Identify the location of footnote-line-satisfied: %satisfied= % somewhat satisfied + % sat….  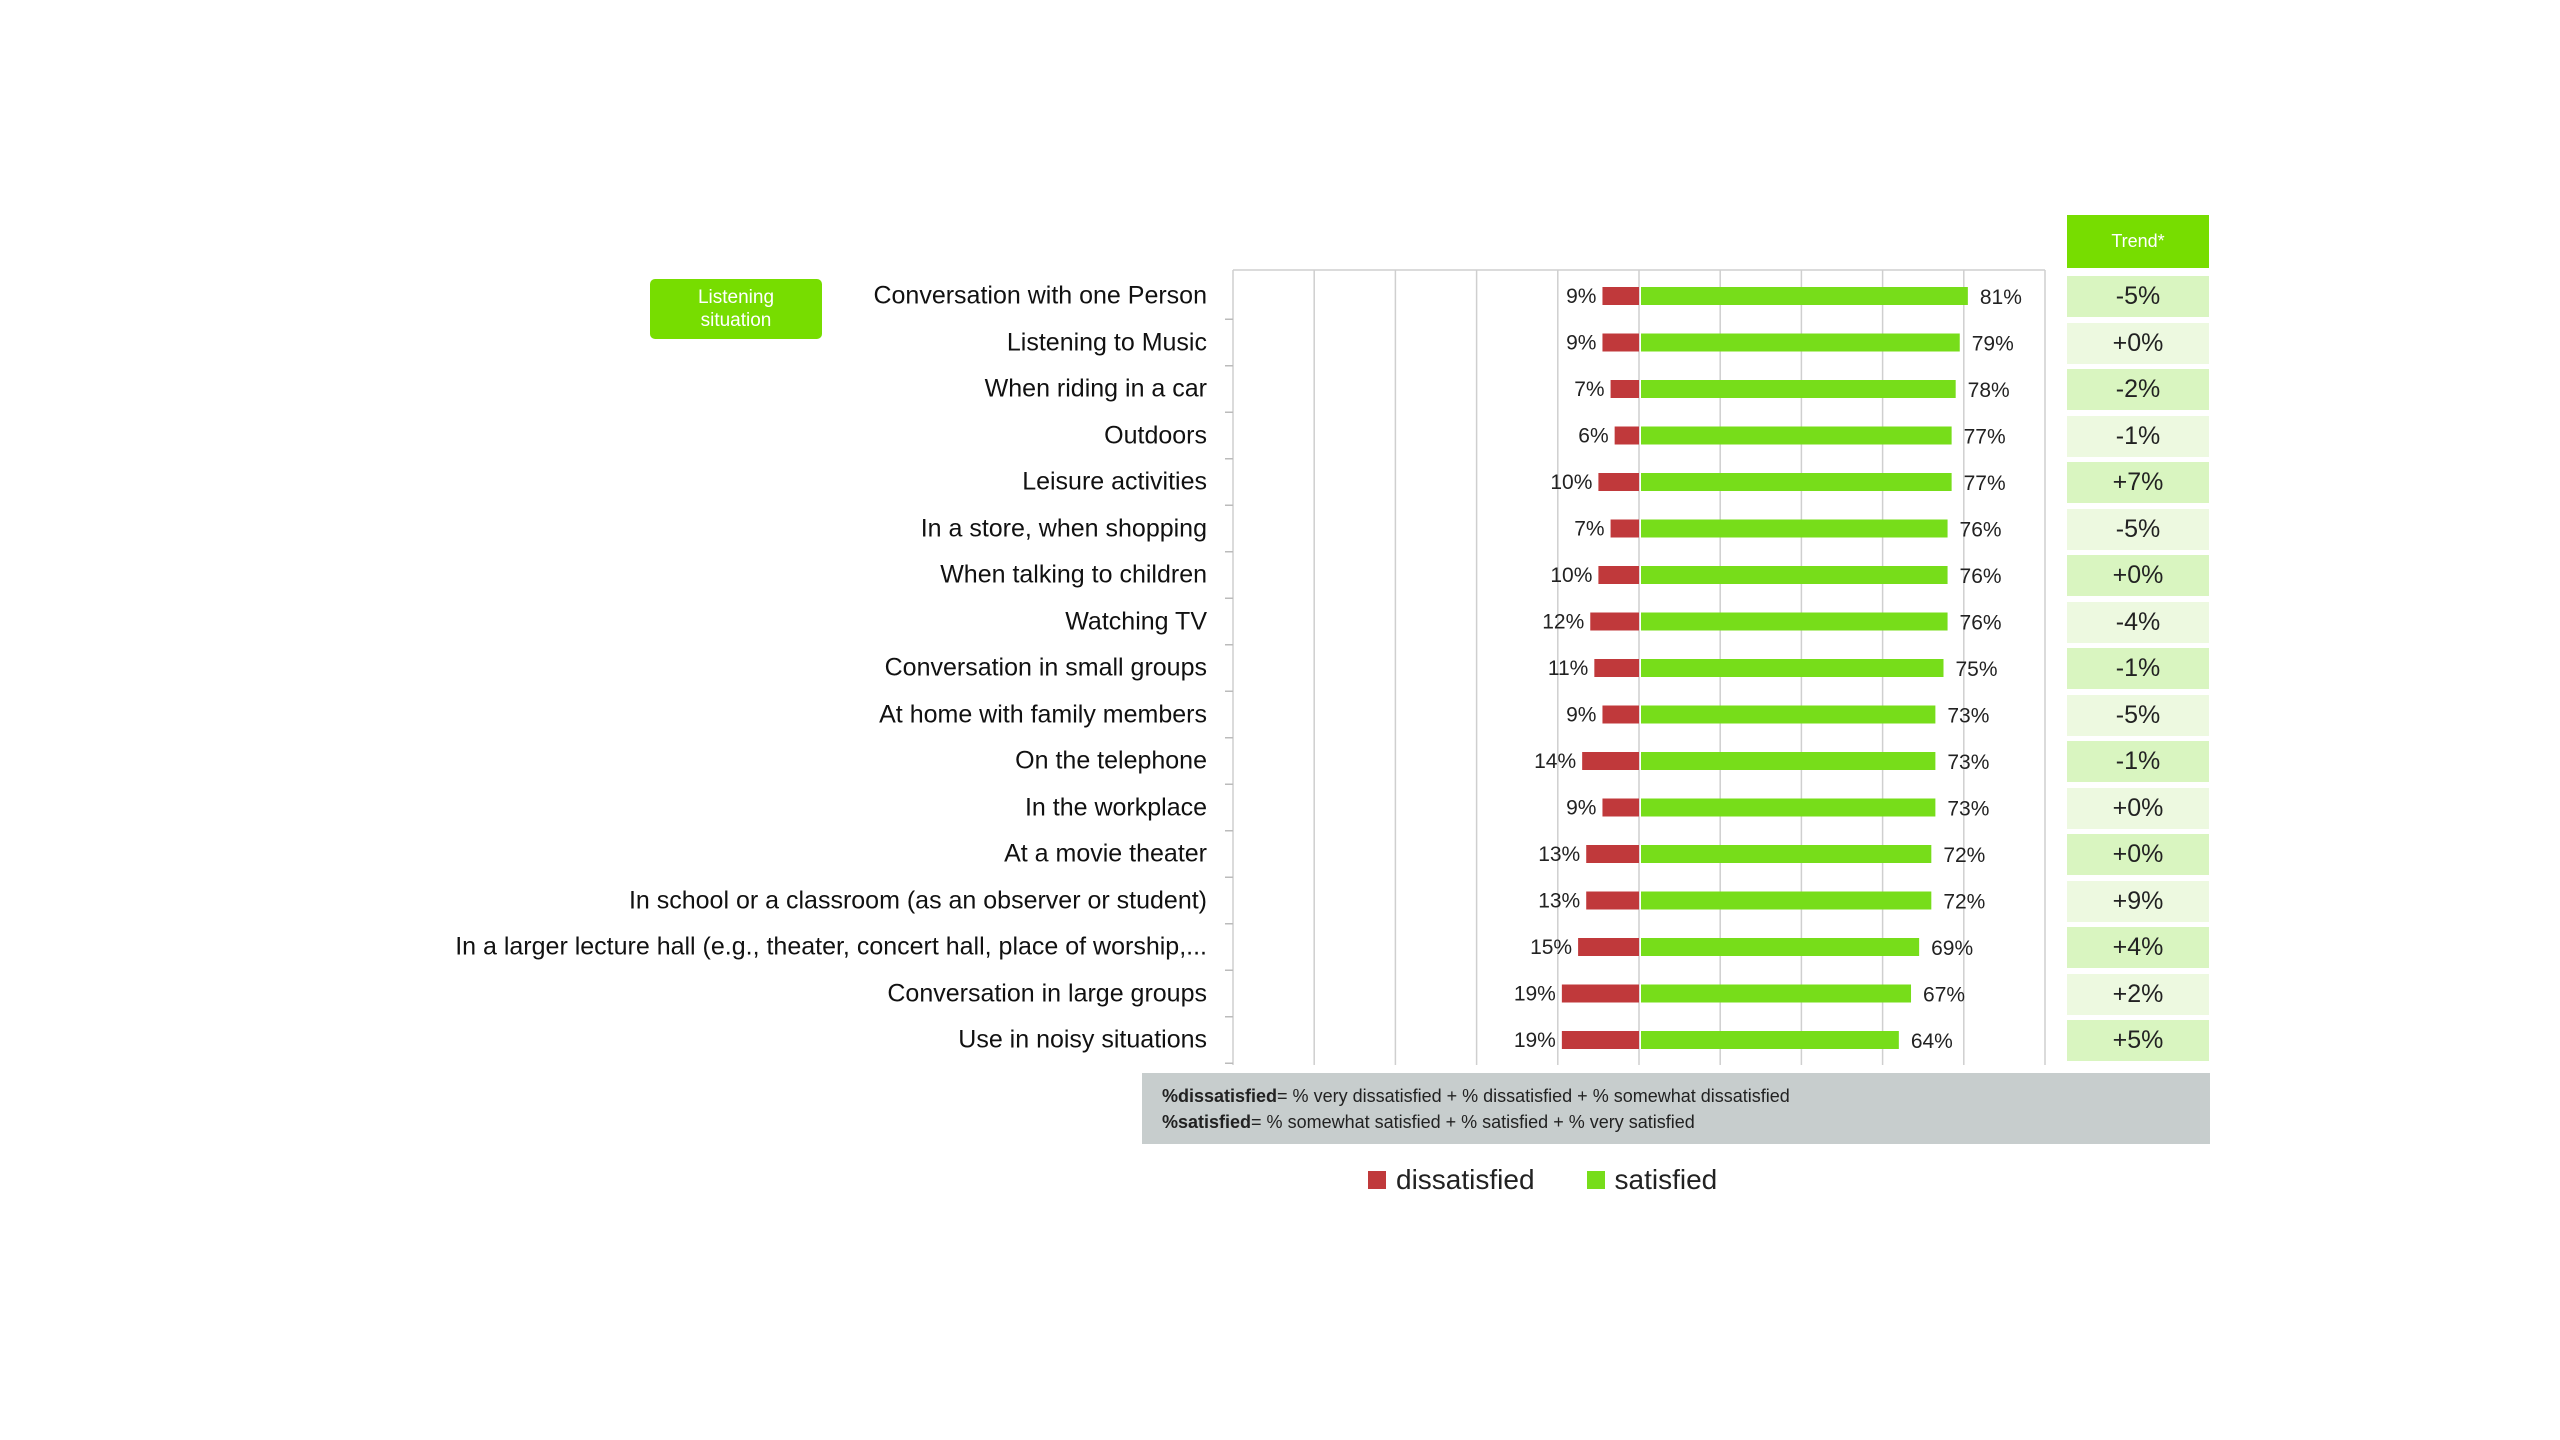
(1686, 1122).